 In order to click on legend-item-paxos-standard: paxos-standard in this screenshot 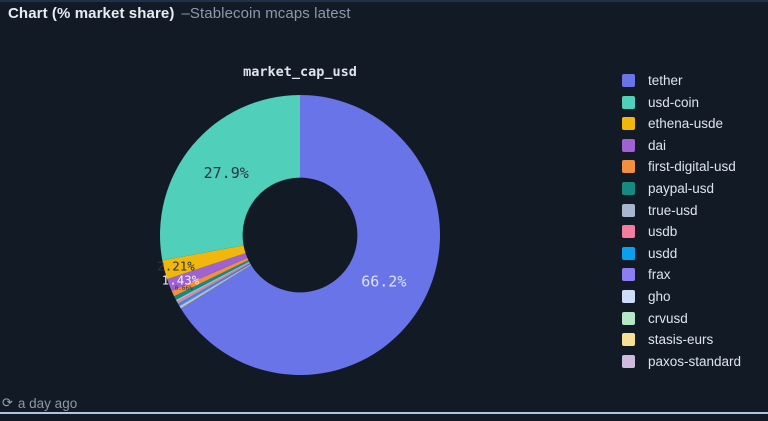, I will do `click(682, 361)`.